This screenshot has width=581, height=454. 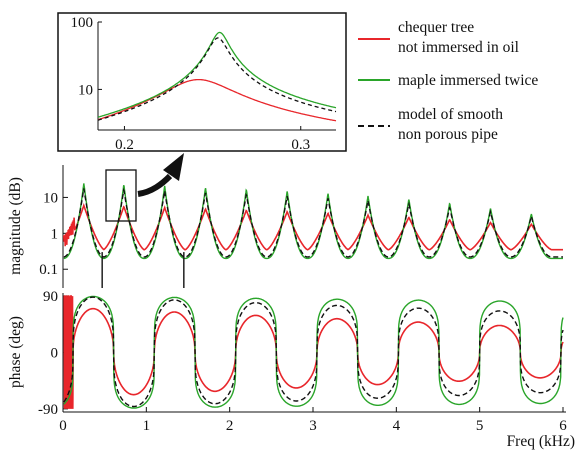 I want to click on phase-x-tick-label: 4, so click(x=397, y=426).